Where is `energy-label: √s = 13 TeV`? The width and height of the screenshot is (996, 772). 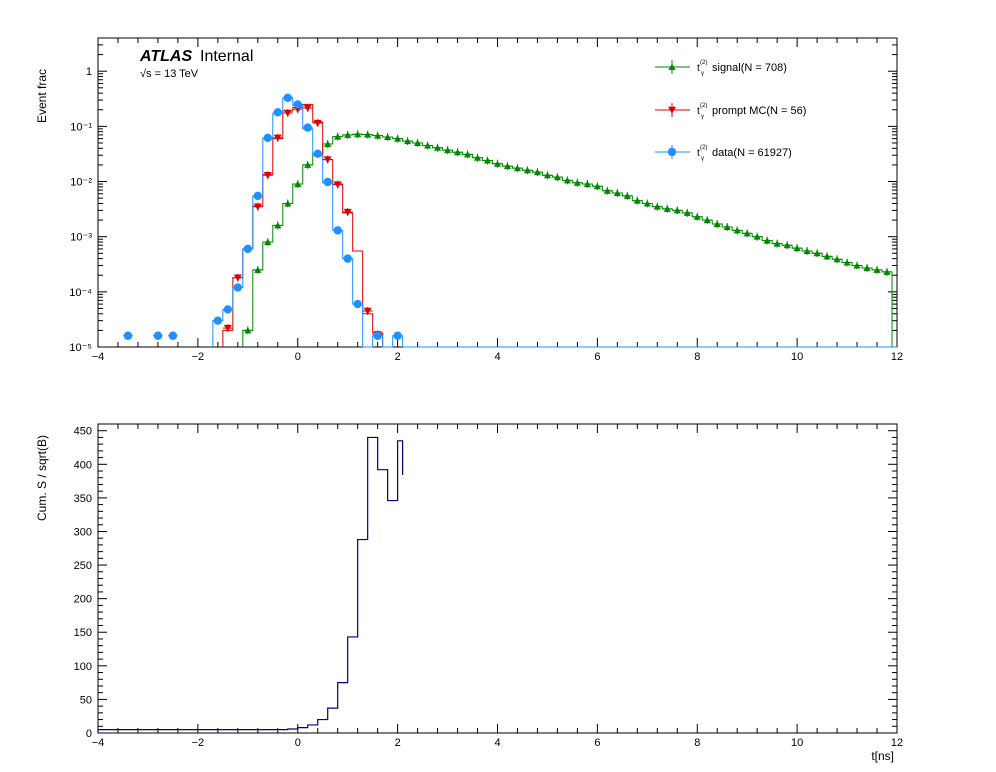 energy-label: √s = 13 TeV is located at coordinates (169, 74).